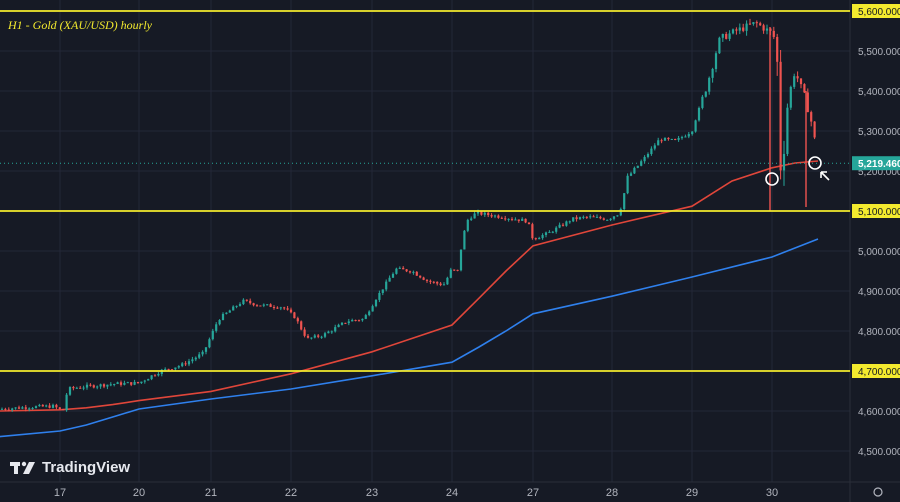  Describe the element at coordinates (879, 92) in the screenshot. I see `y-tick-label: 5,400.000` at that location.